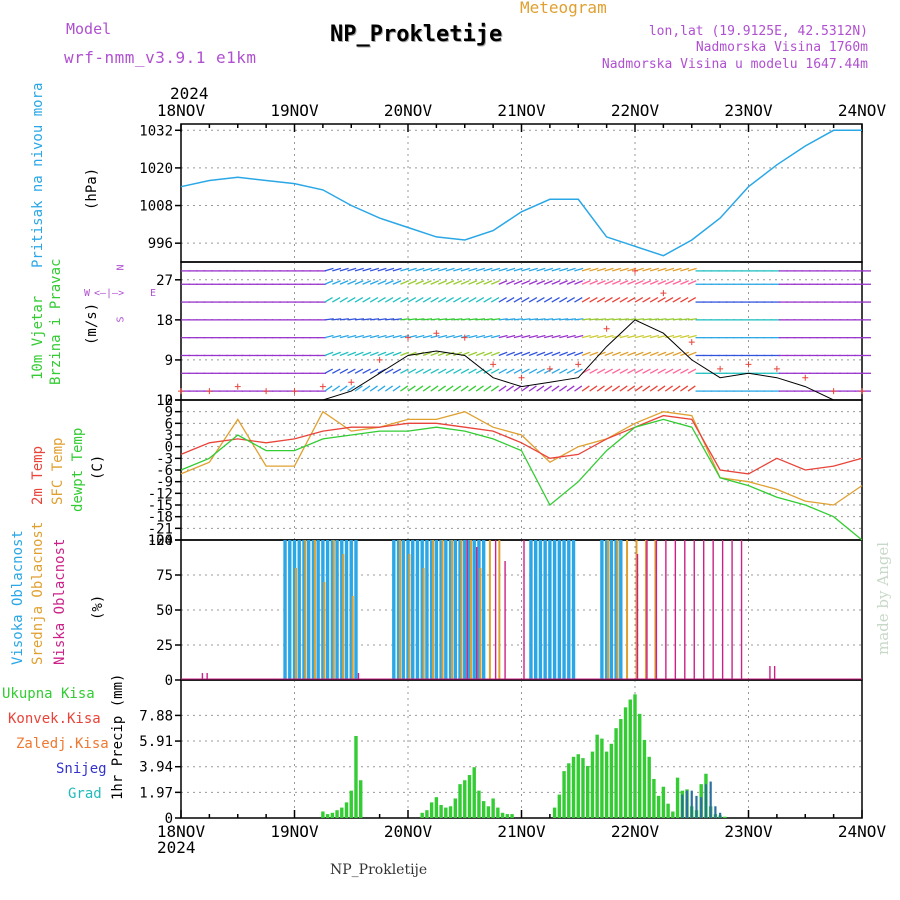 Image resolution: width=900 pixels, height=900 pixels. Describe the element at coordinates (169, 448) in the screenshot. I see `temperature-ytick-label: 0` at that location.